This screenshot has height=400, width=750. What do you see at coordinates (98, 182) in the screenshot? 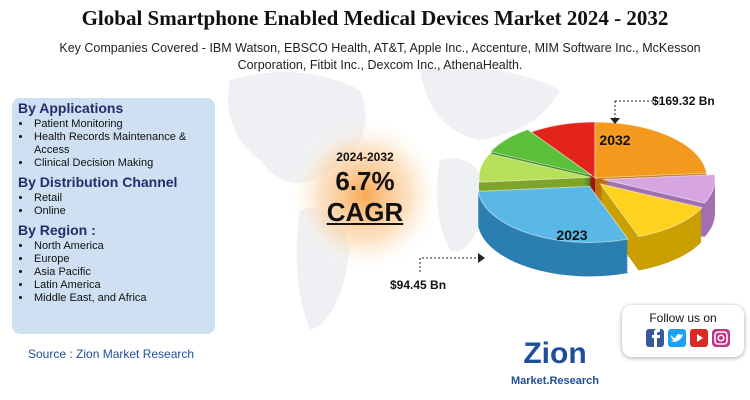
I see `segment-heading: By Distribution Channel` at bounding box center [98, 182].